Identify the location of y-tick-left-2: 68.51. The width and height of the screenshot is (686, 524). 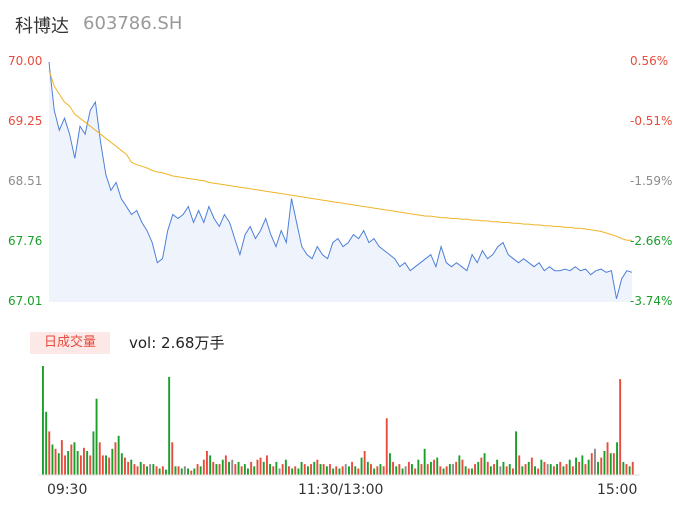
(25, 181).